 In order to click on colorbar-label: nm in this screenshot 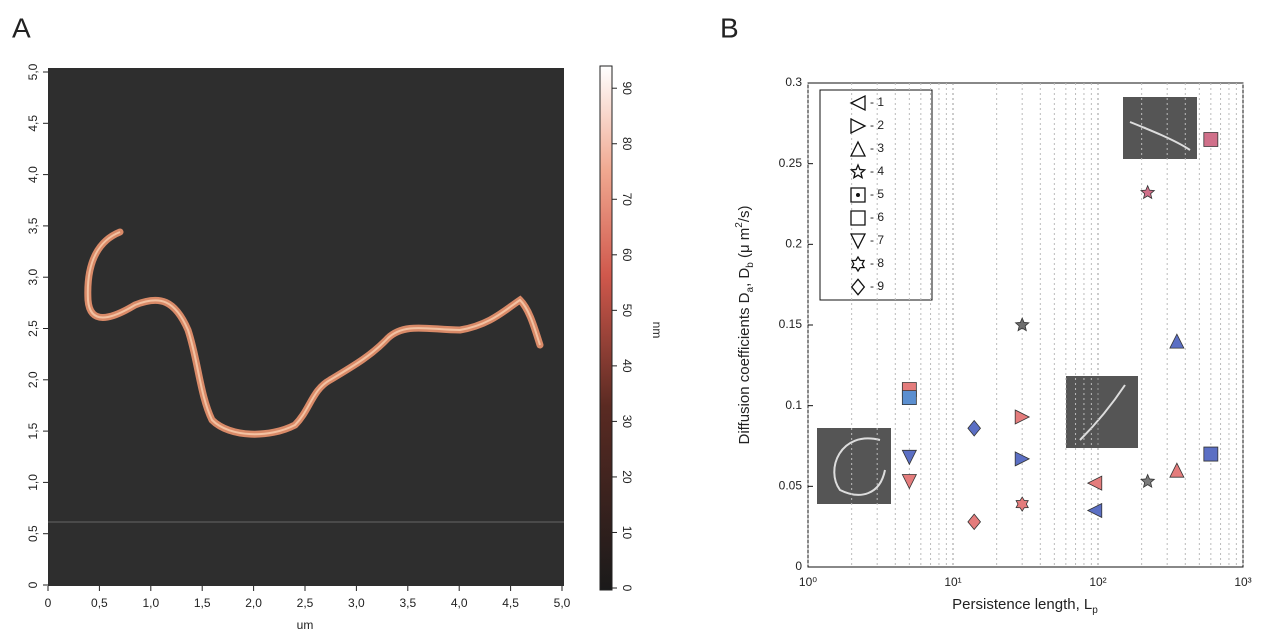, I will do `click(657, 330)`.